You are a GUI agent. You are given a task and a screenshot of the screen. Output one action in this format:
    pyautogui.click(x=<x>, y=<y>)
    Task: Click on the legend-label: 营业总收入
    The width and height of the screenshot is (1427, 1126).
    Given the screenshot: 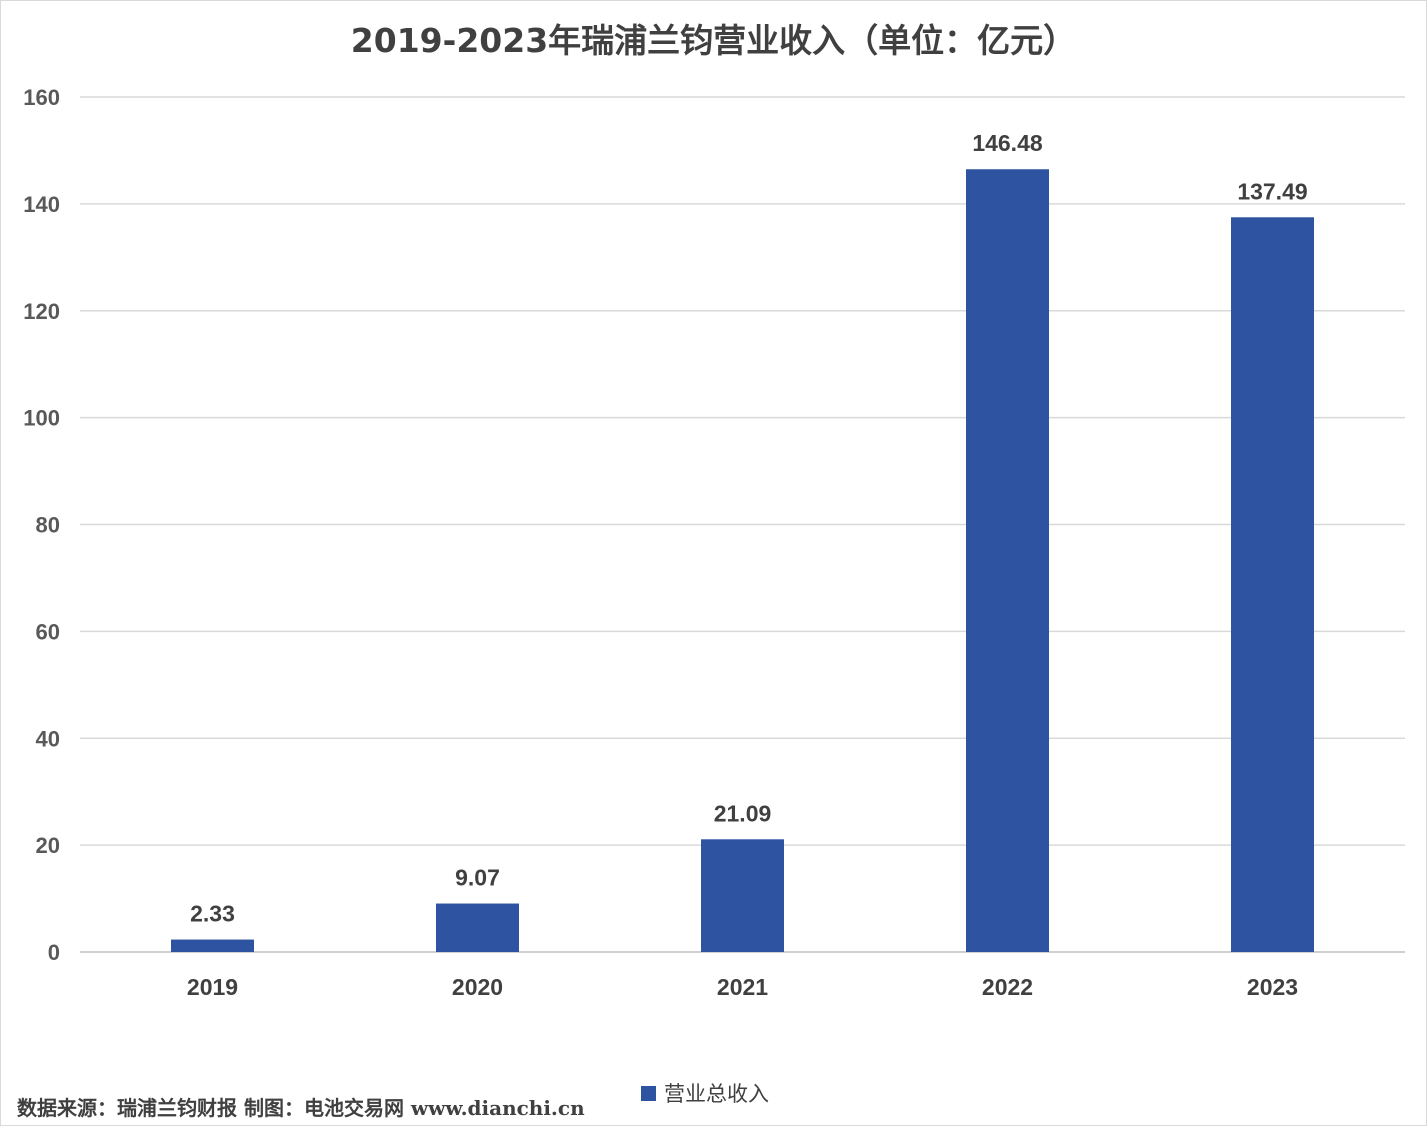 What is the action you would take?
    pyautogui.click(x=716, y=1094)
    